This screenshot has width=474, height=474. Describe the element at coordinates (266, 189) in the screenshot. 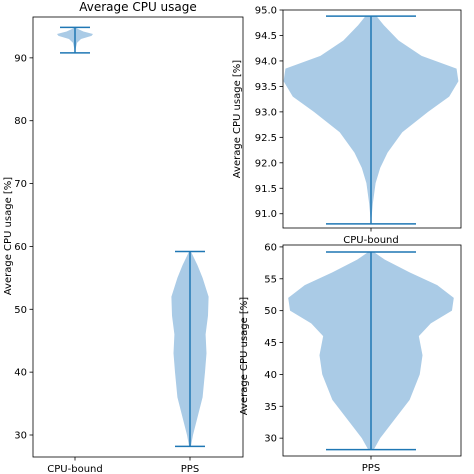

I see `y-tick-label: 91.5` at that location.